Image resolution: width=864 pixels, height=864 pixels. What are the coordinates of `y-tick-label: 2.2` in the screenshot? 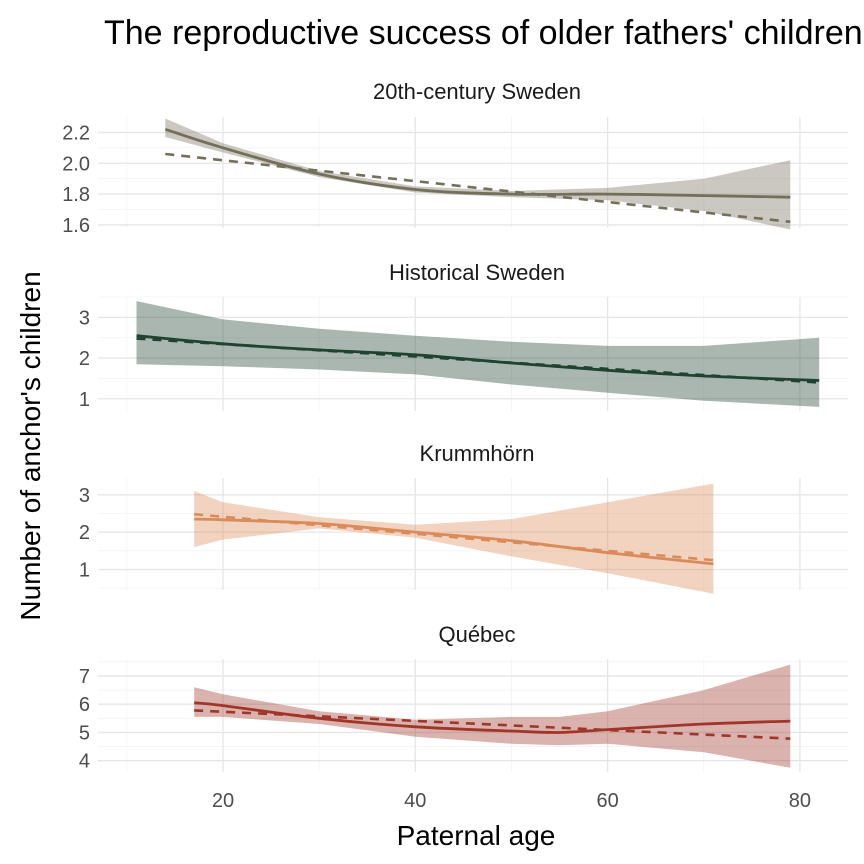 It's located at (76, 133).